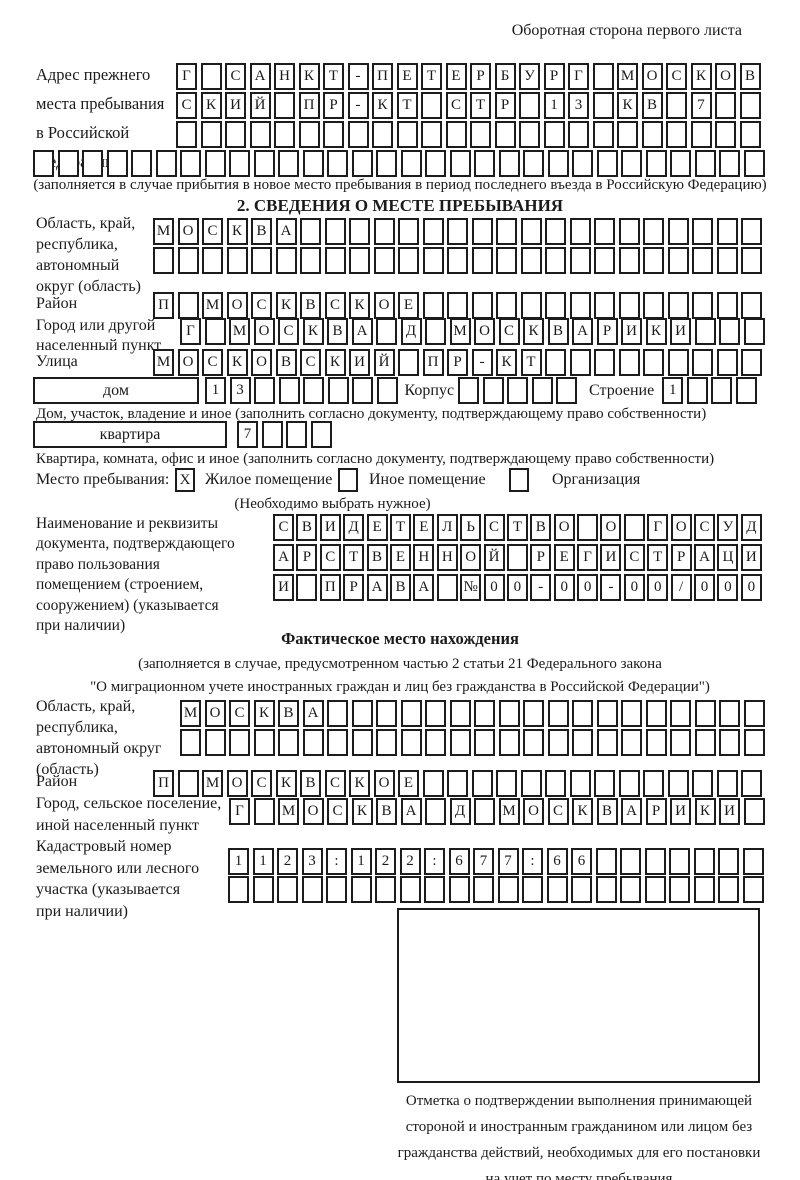 Image resolution: width=800 pixels, height=1180 pixels. What do you see at coordinates (361, 861) in the screenshot?
I see `char-box: 1` at bounding box center [361, 861].